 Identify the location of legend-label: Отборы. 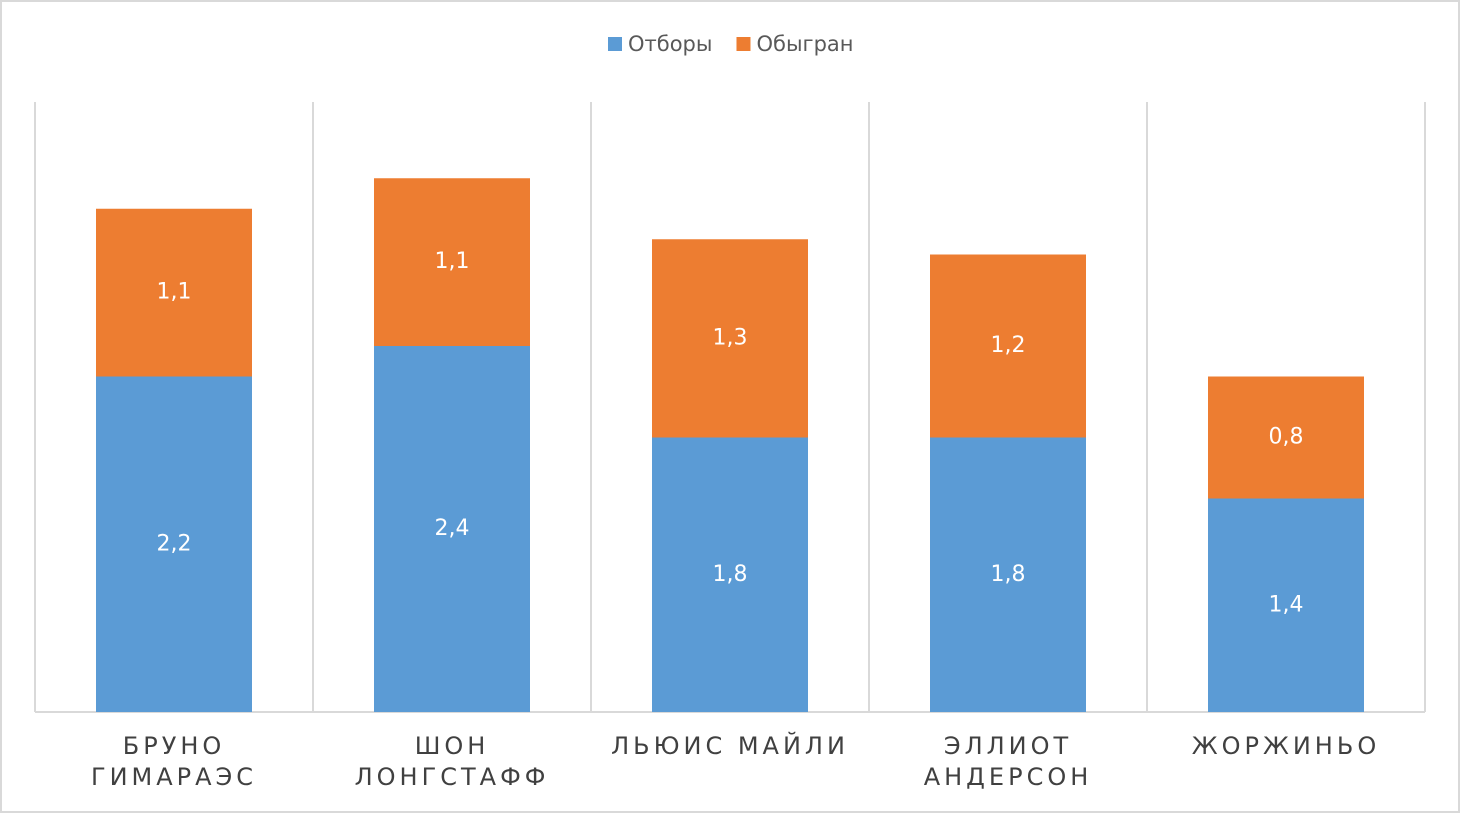
(670, 44).